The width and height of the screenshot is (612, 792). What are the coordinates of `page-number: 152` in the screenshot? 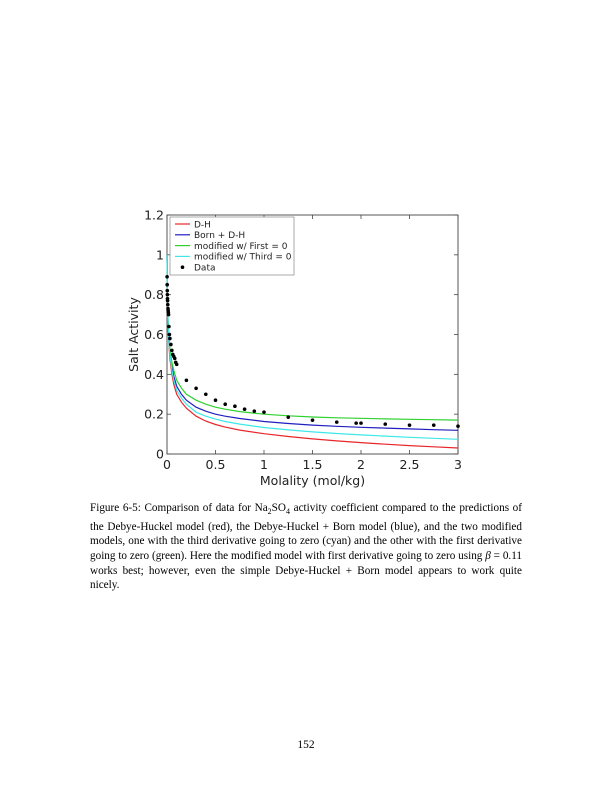 It's located at (306, 745).